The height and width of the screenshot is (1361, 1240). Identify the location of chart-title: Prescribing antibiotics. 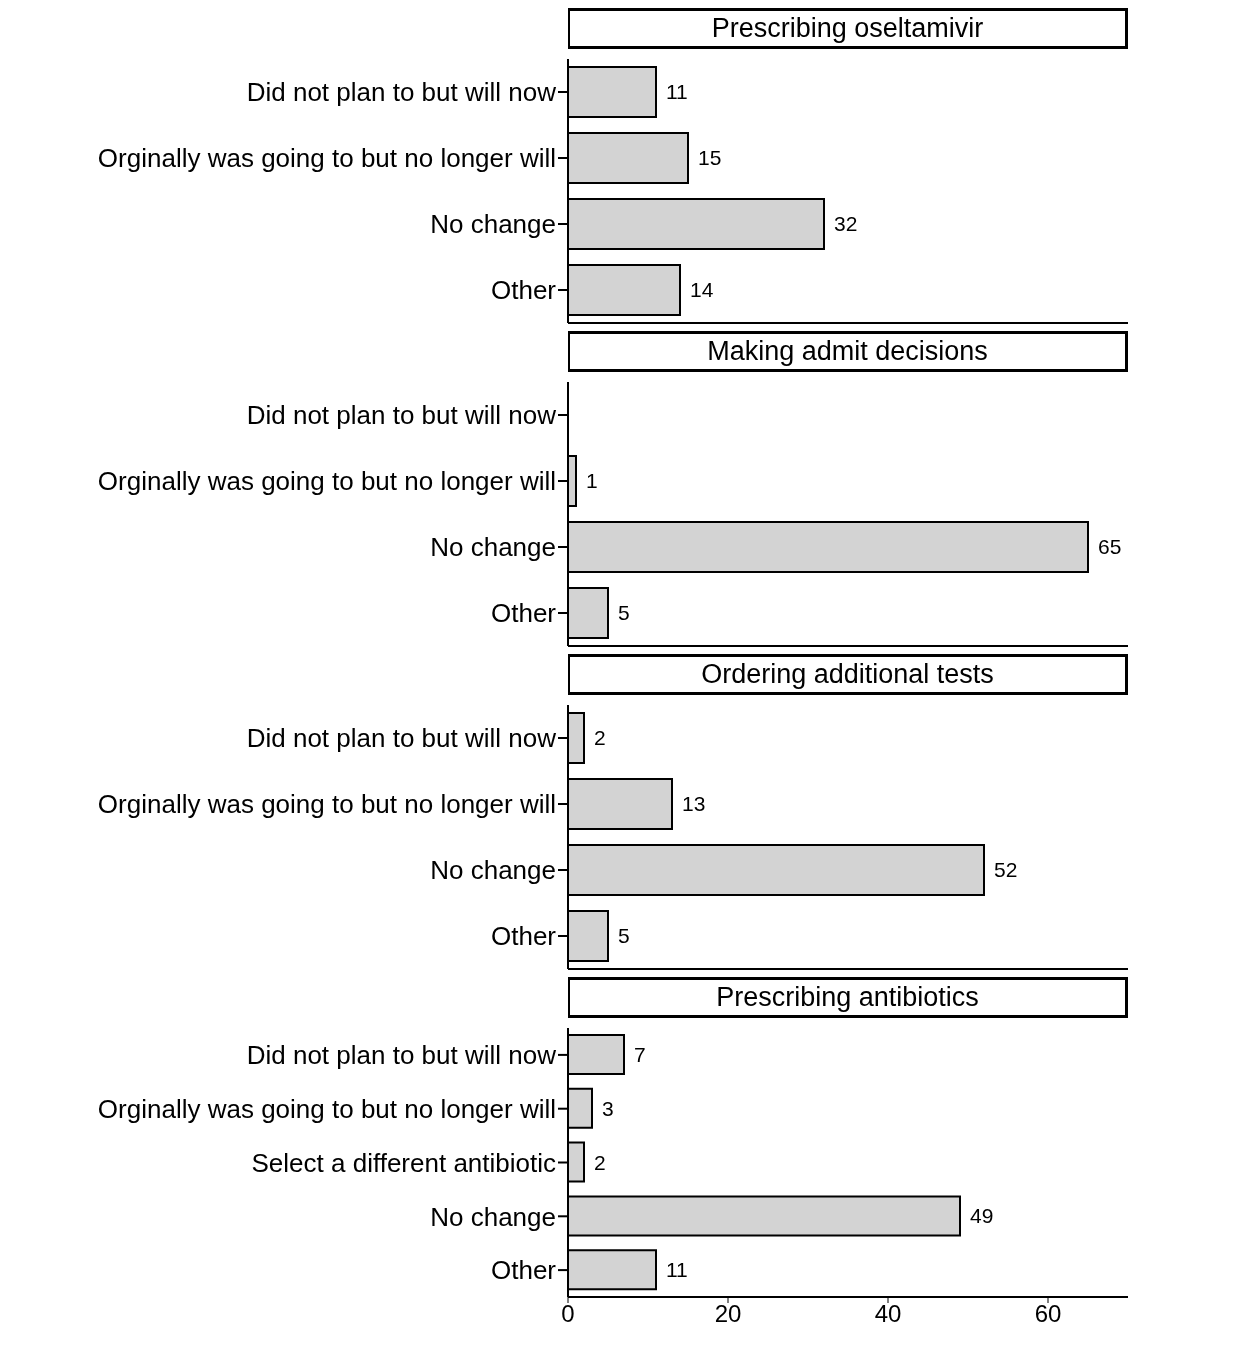
(848, 997).